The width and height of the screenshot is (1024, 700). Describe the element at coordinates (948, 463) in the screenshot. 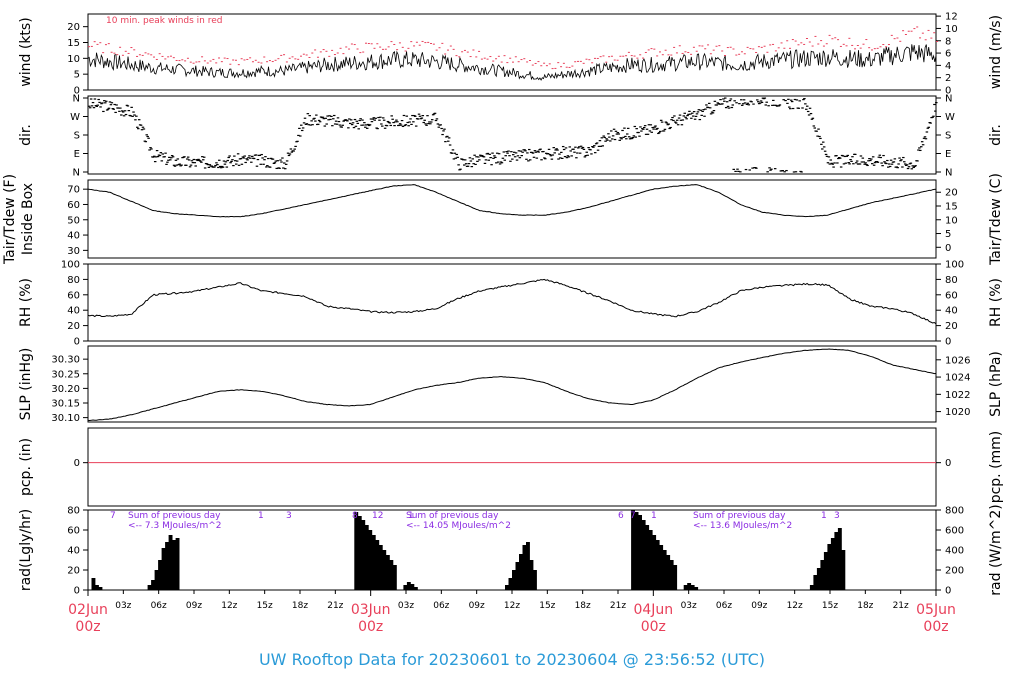

I see `pcp-right-tick-label: 0` at that location.